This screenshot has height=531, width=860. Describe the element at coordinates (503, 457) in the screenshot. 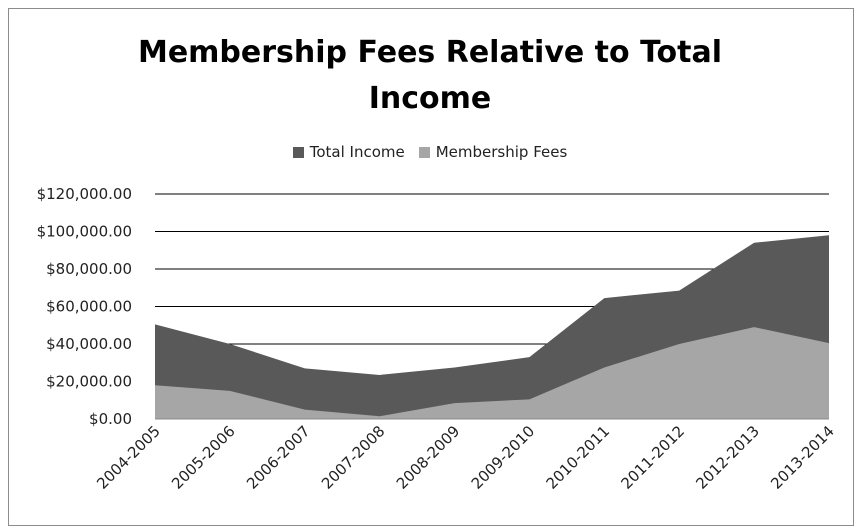

I see `x-tick-label: 2009-2010` at that location.